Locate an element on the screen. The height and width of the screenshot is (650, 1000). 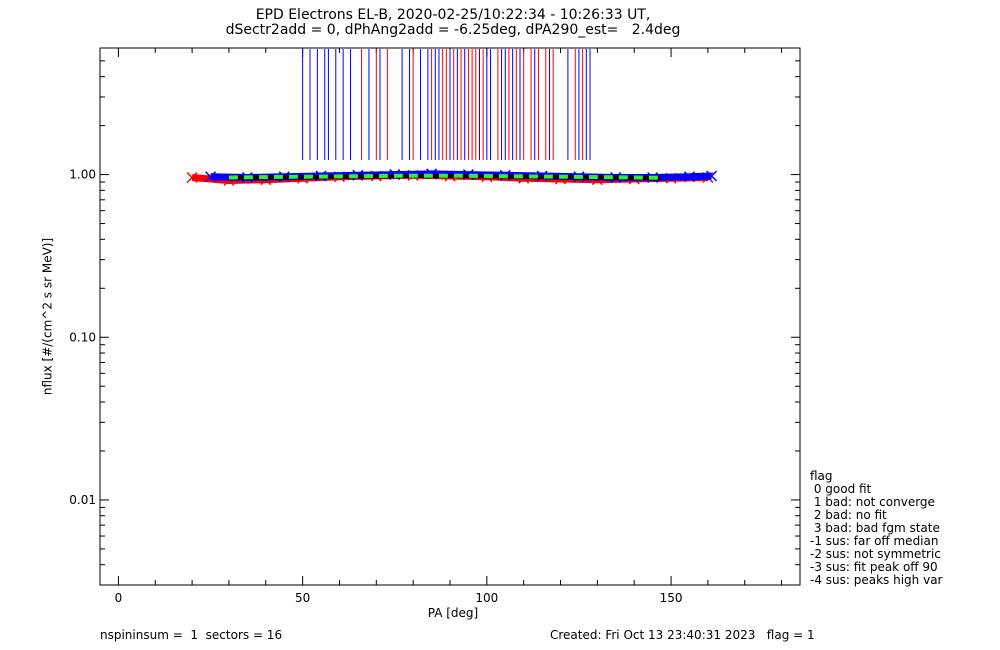
x-tick-label: 0 is located at coordinates (119, 598).